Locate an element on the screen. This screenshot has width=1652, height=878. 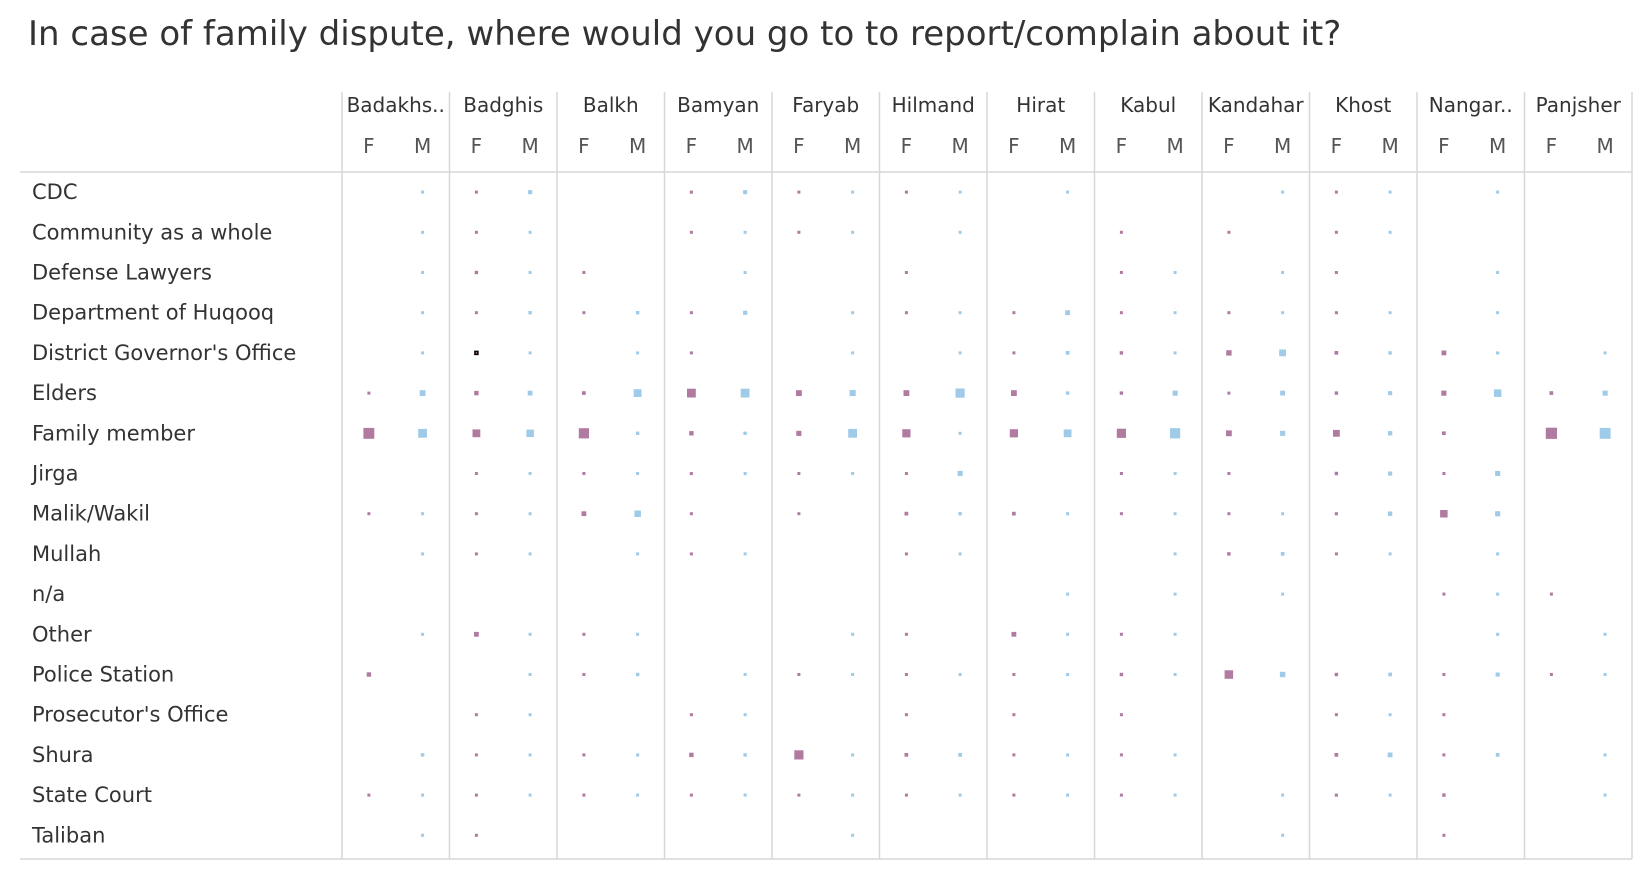
mark-jirga-hilmand-m is located at coordinates (960, 473).